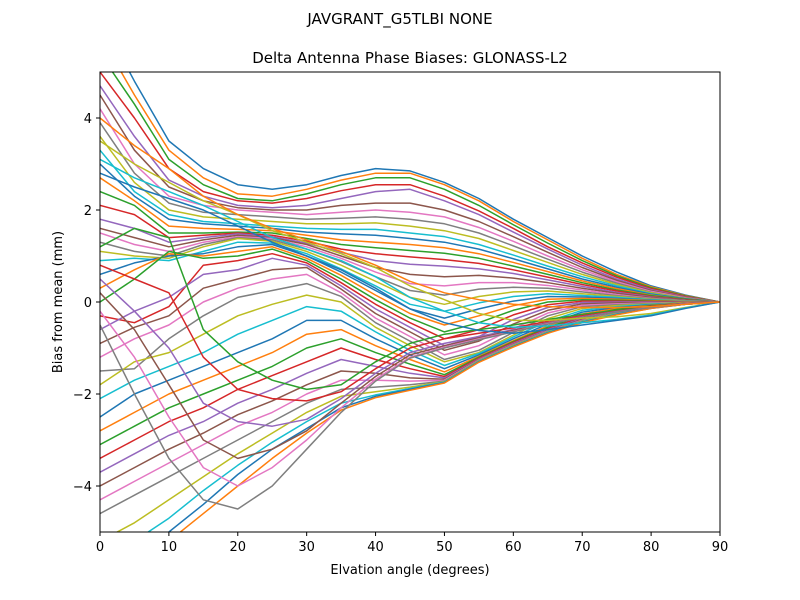 This screenshot has width=800, height=600. Describe the element at coordinates (169, 547) in the screenshot. I see `x-tick-label: 10` at that location.